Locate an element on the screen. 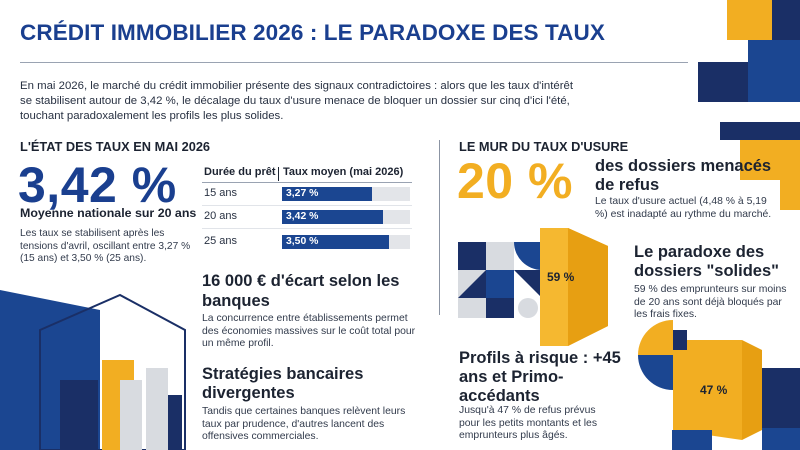  col-rate-header: Taux moyen (mai 2026) is located at coordinates (343, 172).